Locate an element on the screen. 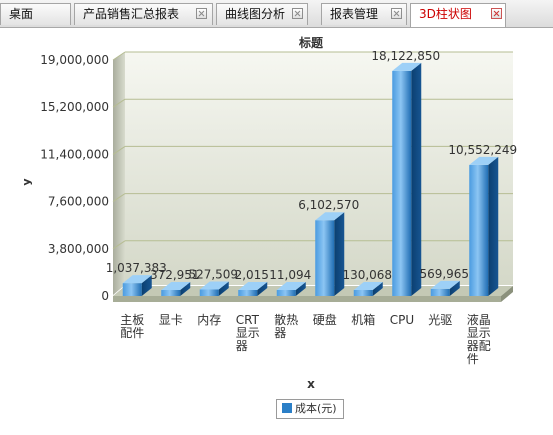 This screenshot has height=435, width=553. data-label: 569,965 is located at coordinates (444, 274).